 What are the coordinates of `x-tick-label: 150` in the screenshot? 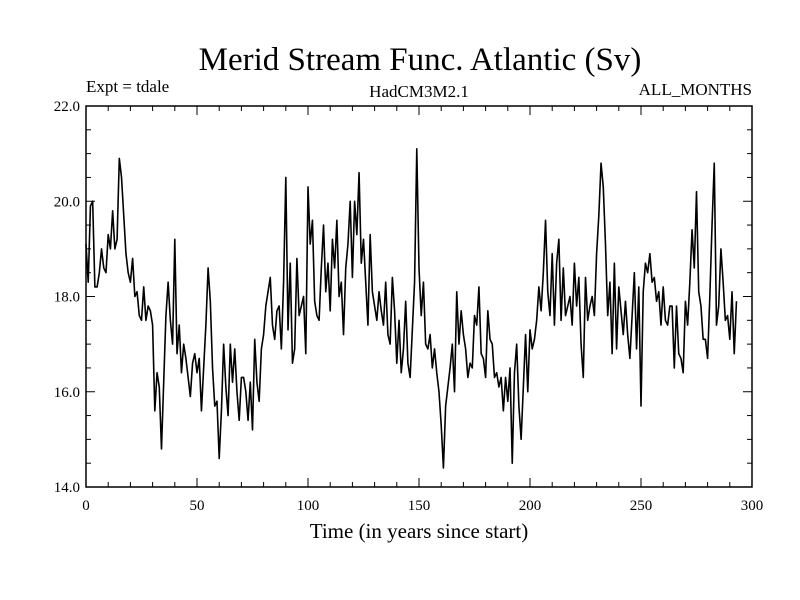 It's located at (419, 506).